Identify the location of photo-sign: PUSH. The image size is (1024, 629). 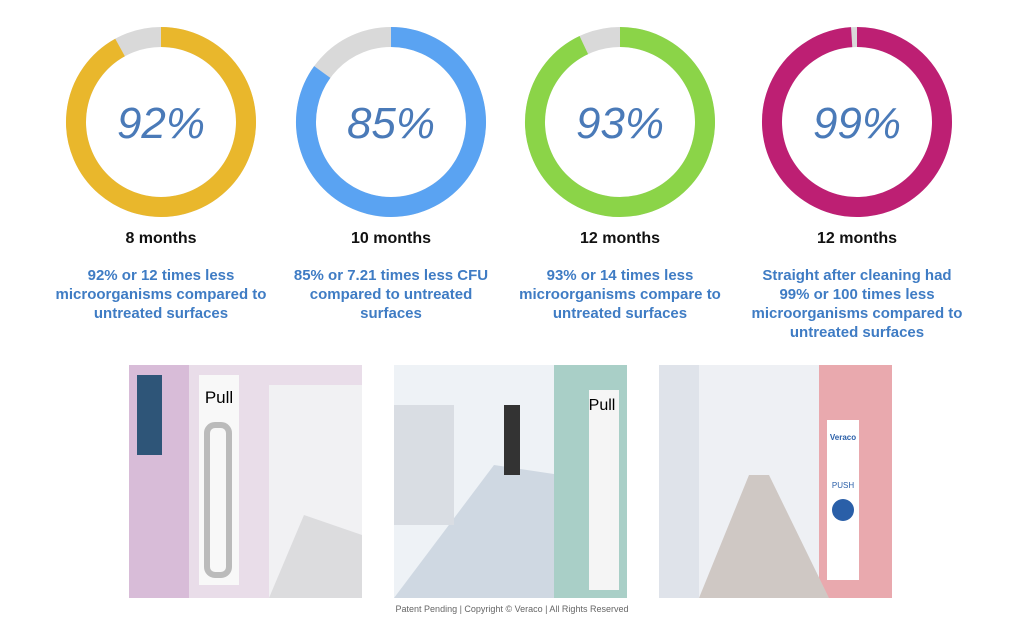
(843, 485).